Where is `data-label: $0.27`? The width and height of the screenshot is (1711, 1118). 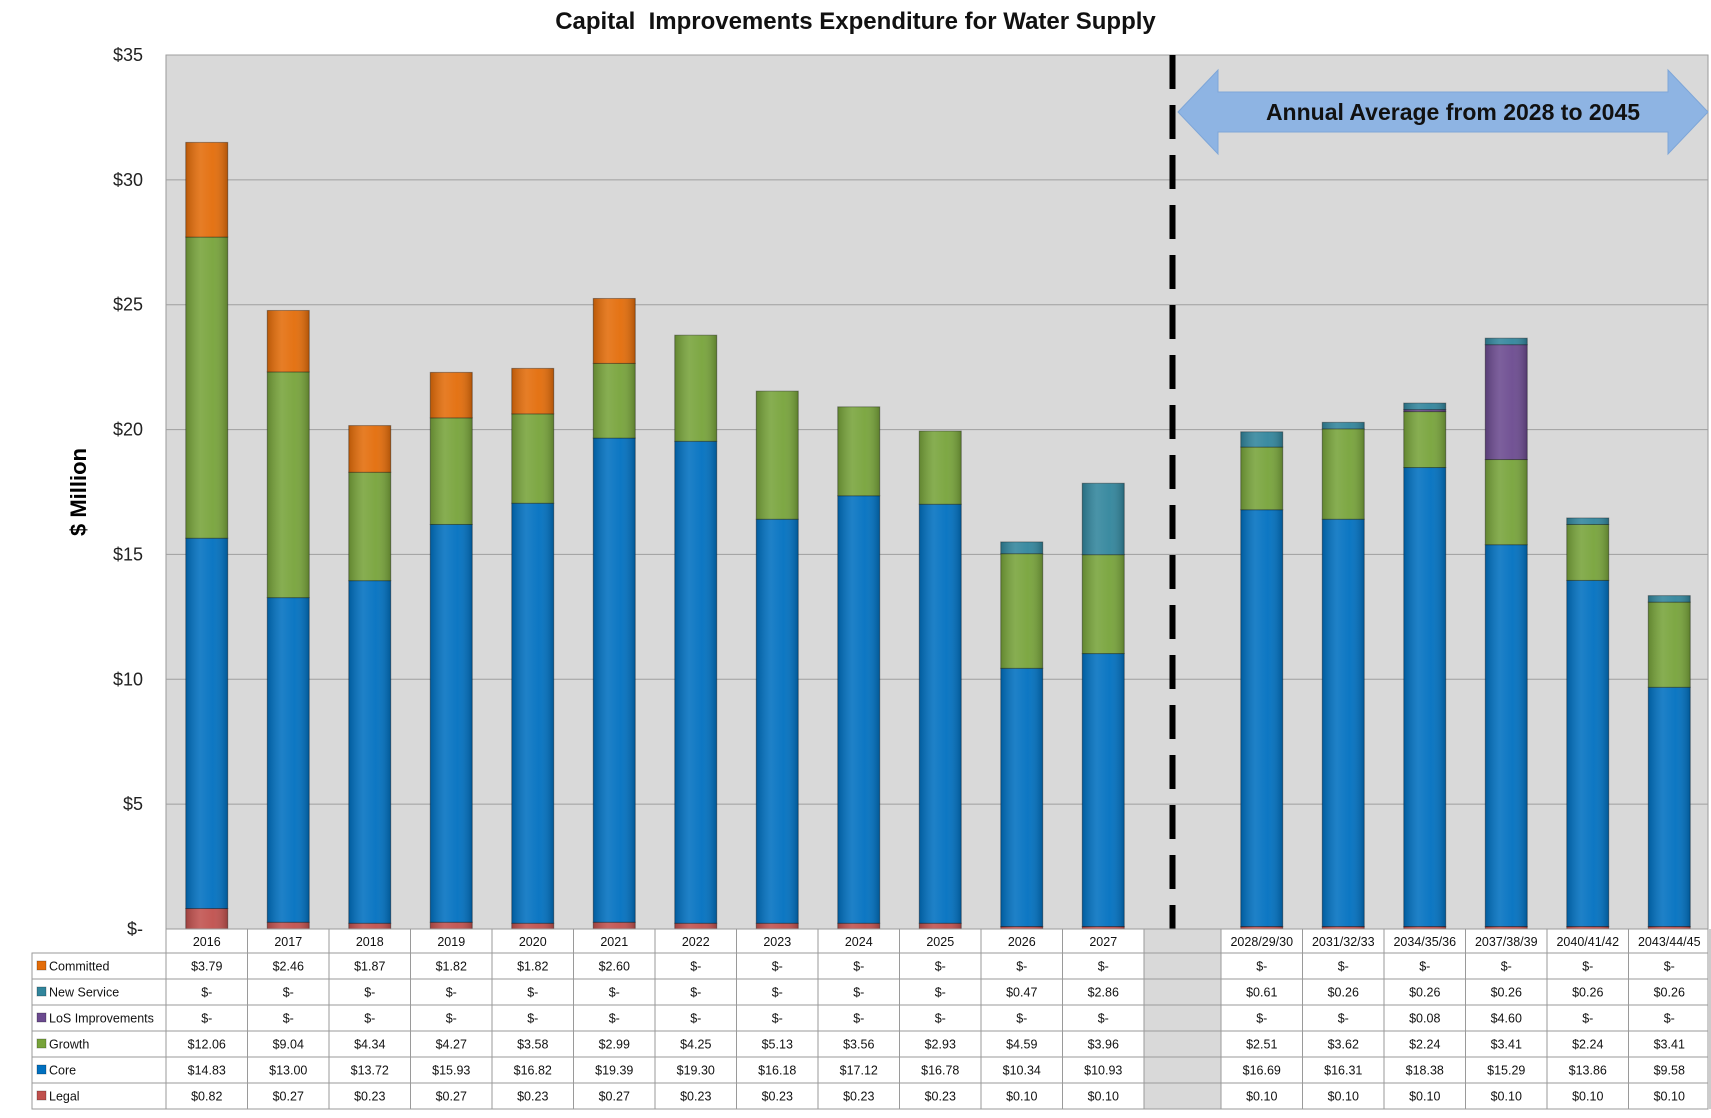 data-label: $0.27 is located at coordinates (614, 1097).